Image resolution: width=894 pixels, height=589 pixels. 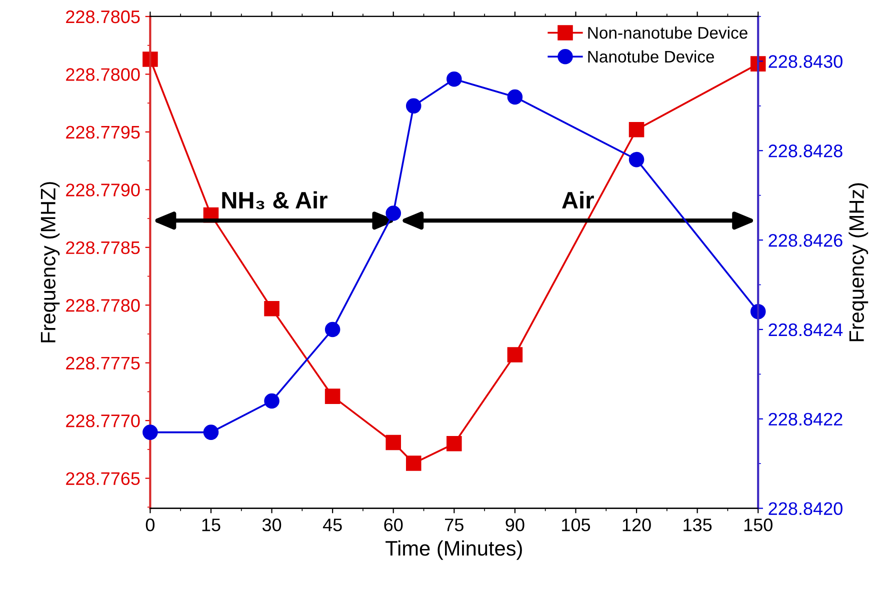 I want to click on y2-tick-label: 228.8420, so click(x=805, y=509).